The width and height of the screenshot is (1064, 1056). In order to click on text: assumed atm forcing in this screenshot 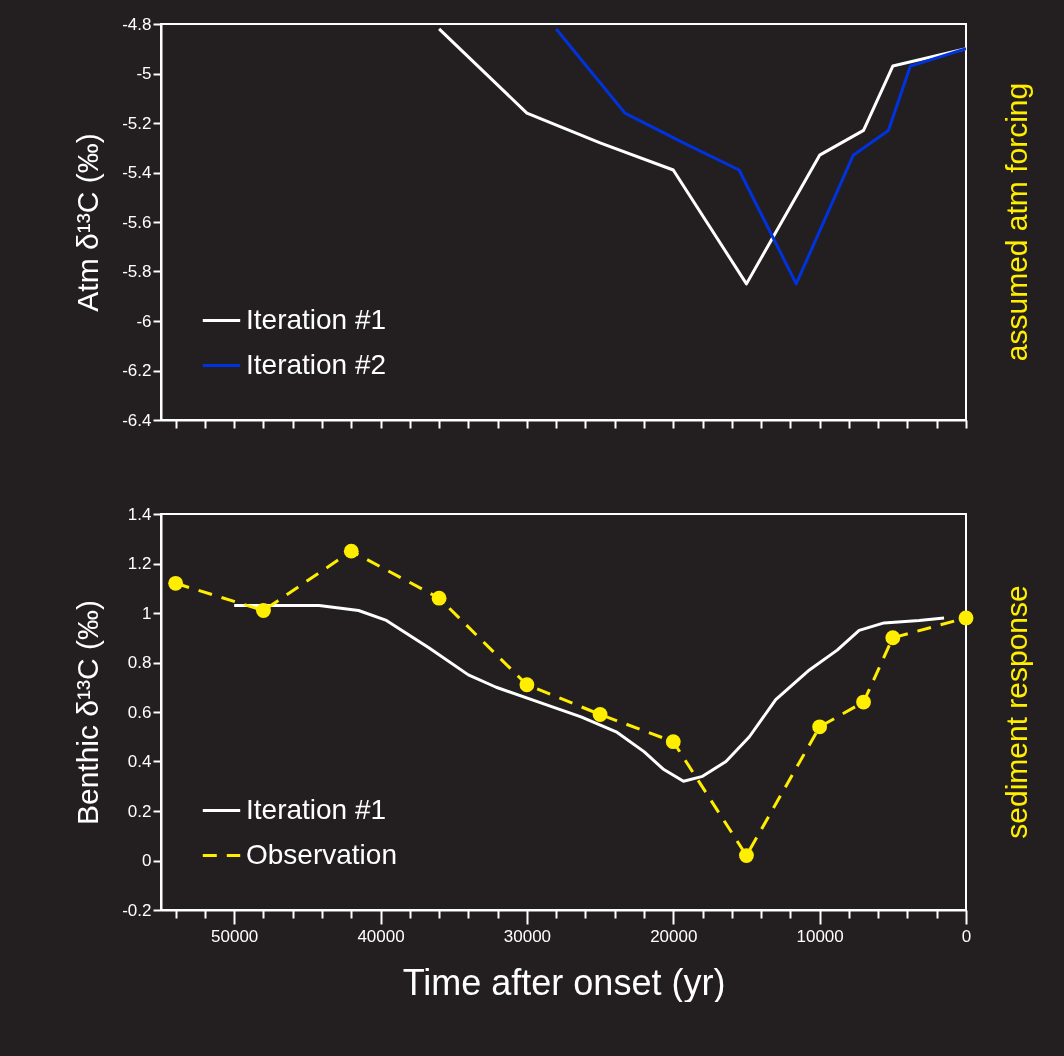, I will do `click(1016, 222)`.